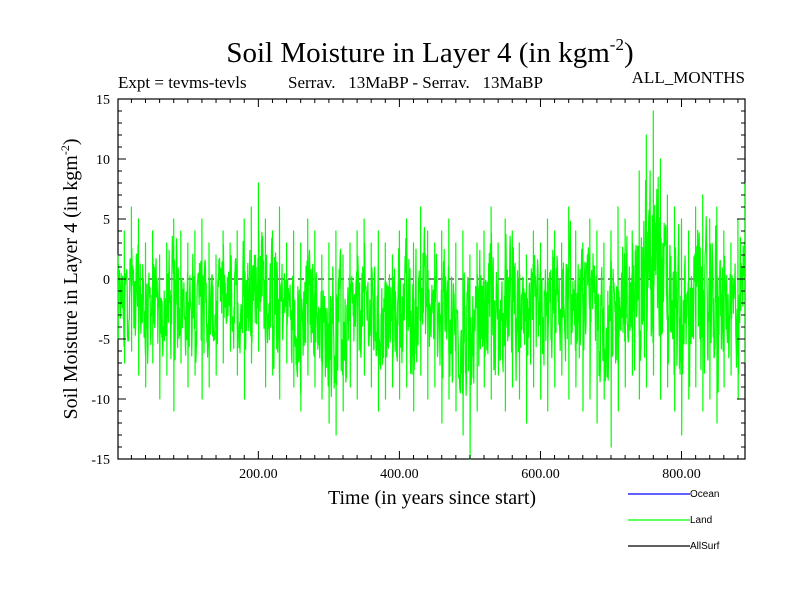 Image resolution: width=800 pixels, height=600 pixels. I want to click on y-tick-label: 10, so click(103, 160).